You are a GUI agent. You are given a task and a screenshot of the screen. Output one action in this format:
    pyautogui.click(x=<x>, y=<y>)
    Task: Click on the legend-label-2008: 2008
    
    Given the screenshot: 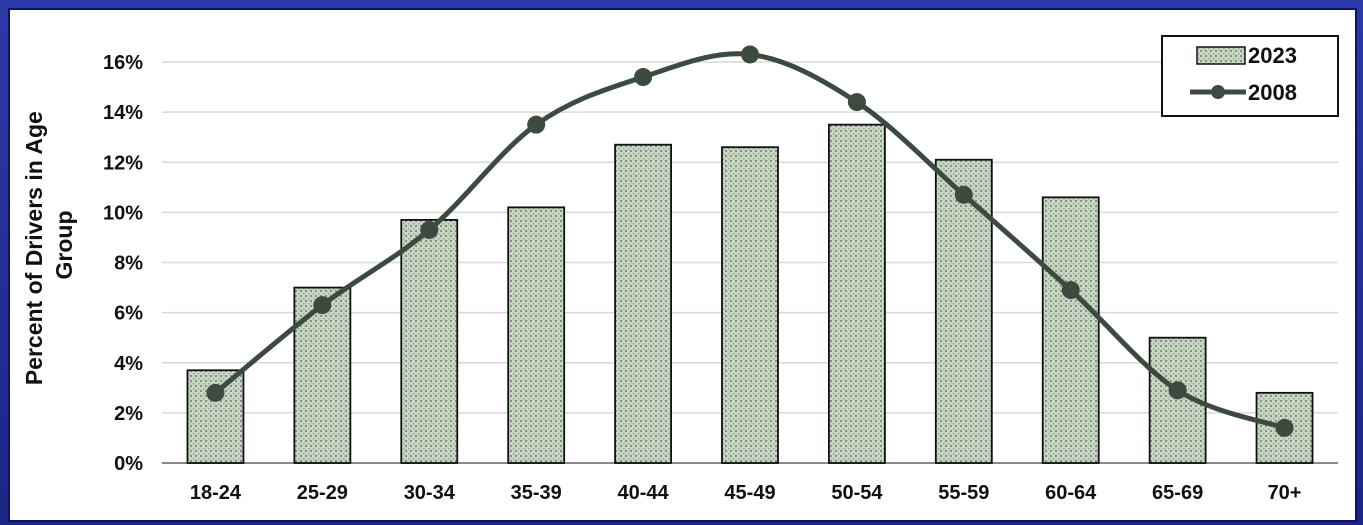 What is the action you would take?
    pyautogui.click(x=1272, y=92)
    